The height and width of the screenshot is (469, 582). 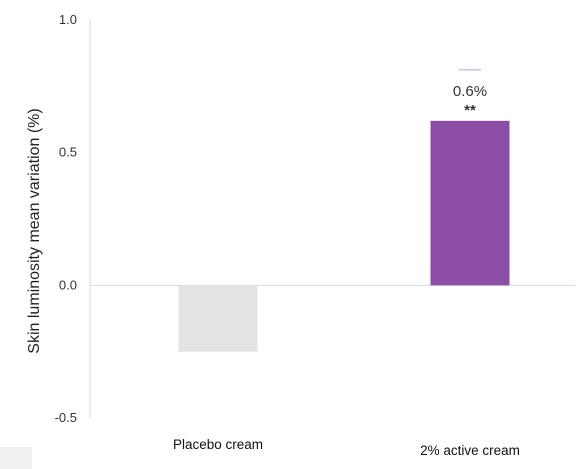 I want to click on data-label: 0.6%, so click(x=470, y=91).